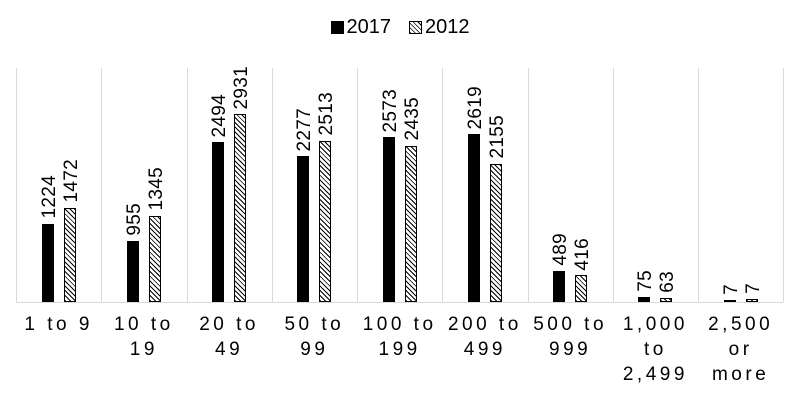 This screenshot has width=800, height=405. What do you see at coordinates (399, 337) in the screenshot?
I see `category-label: 100 to 199` at bounding box center [399, 337].